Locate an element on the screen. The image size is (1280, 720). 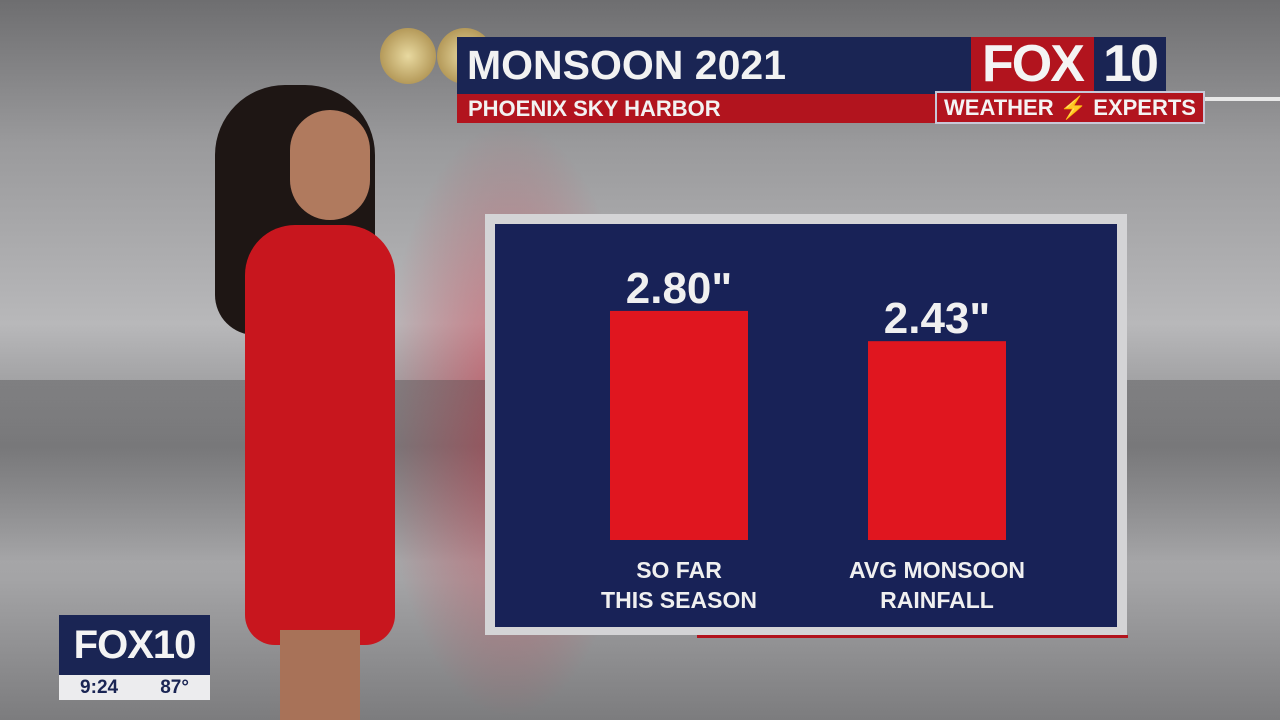
bug-logo: FOX10 is located at coordinates (134, 645).